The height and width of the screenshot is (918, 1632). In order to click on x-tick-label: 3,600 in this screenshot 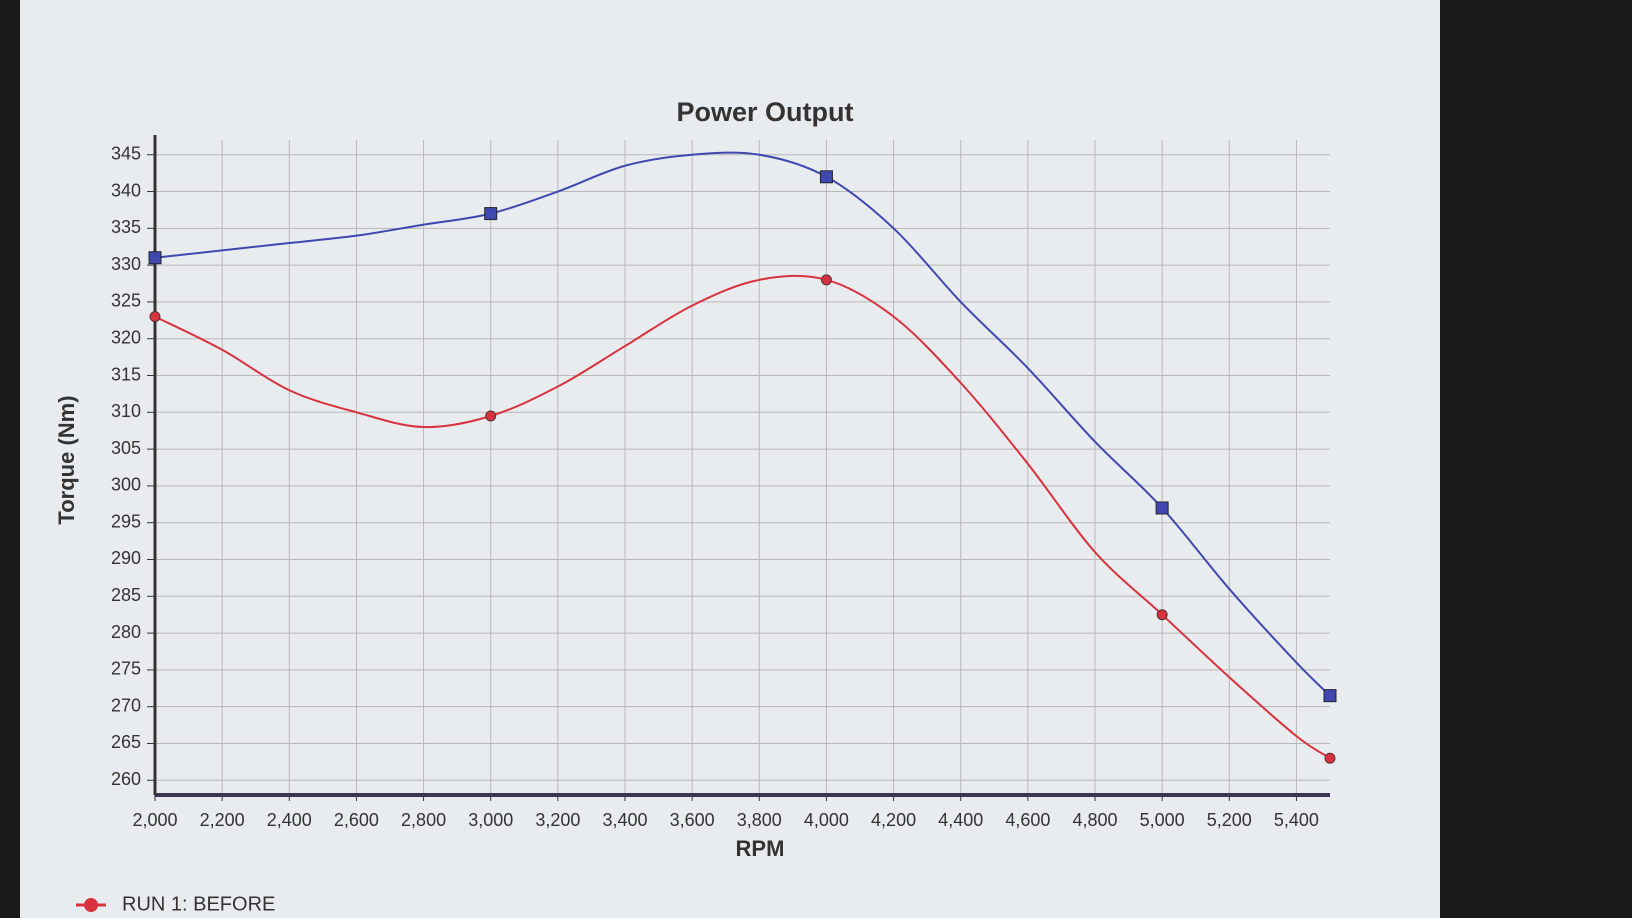, I will do `click(692, 820)`.